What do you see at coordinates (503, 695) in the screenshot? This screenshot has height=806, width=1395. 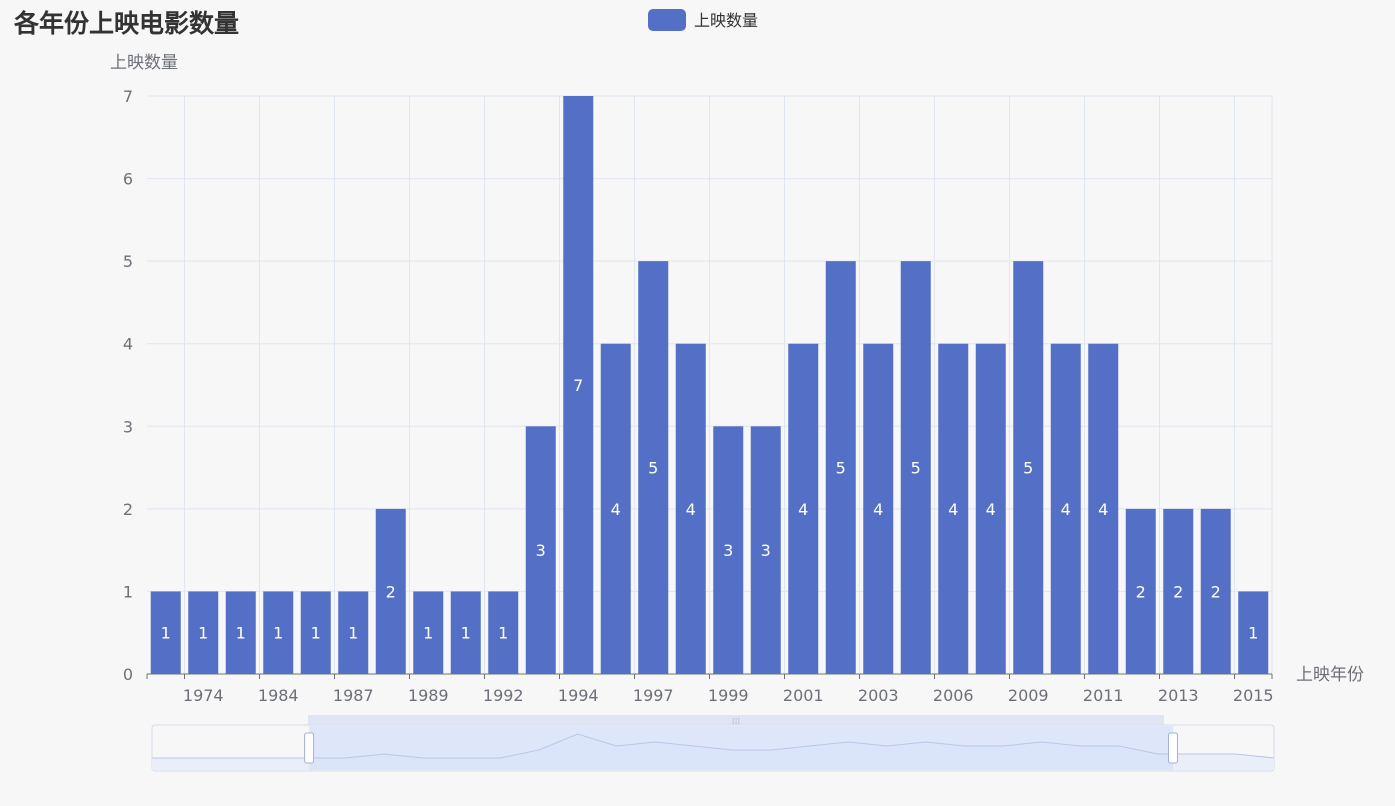 I see `x-tick-label: 1992` at bounding box center [503, 695].